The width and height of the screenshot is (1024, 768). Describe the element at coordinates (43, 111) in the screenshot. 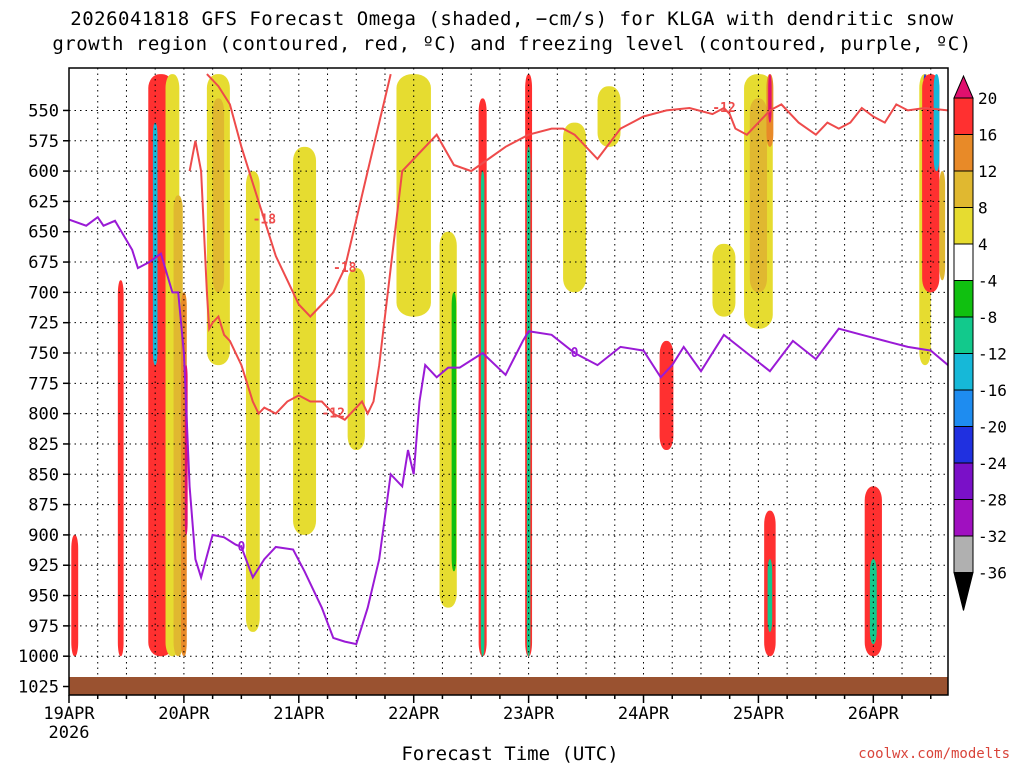

I see `y-tick-label: 550` at that location.